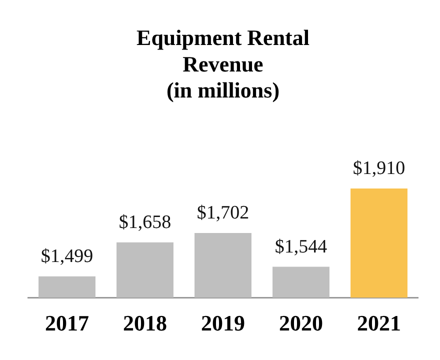  What do you see at coordinates (145, 222) in the screenshot?
I see `data-label: $1,658` at bounding box center [145, 222].